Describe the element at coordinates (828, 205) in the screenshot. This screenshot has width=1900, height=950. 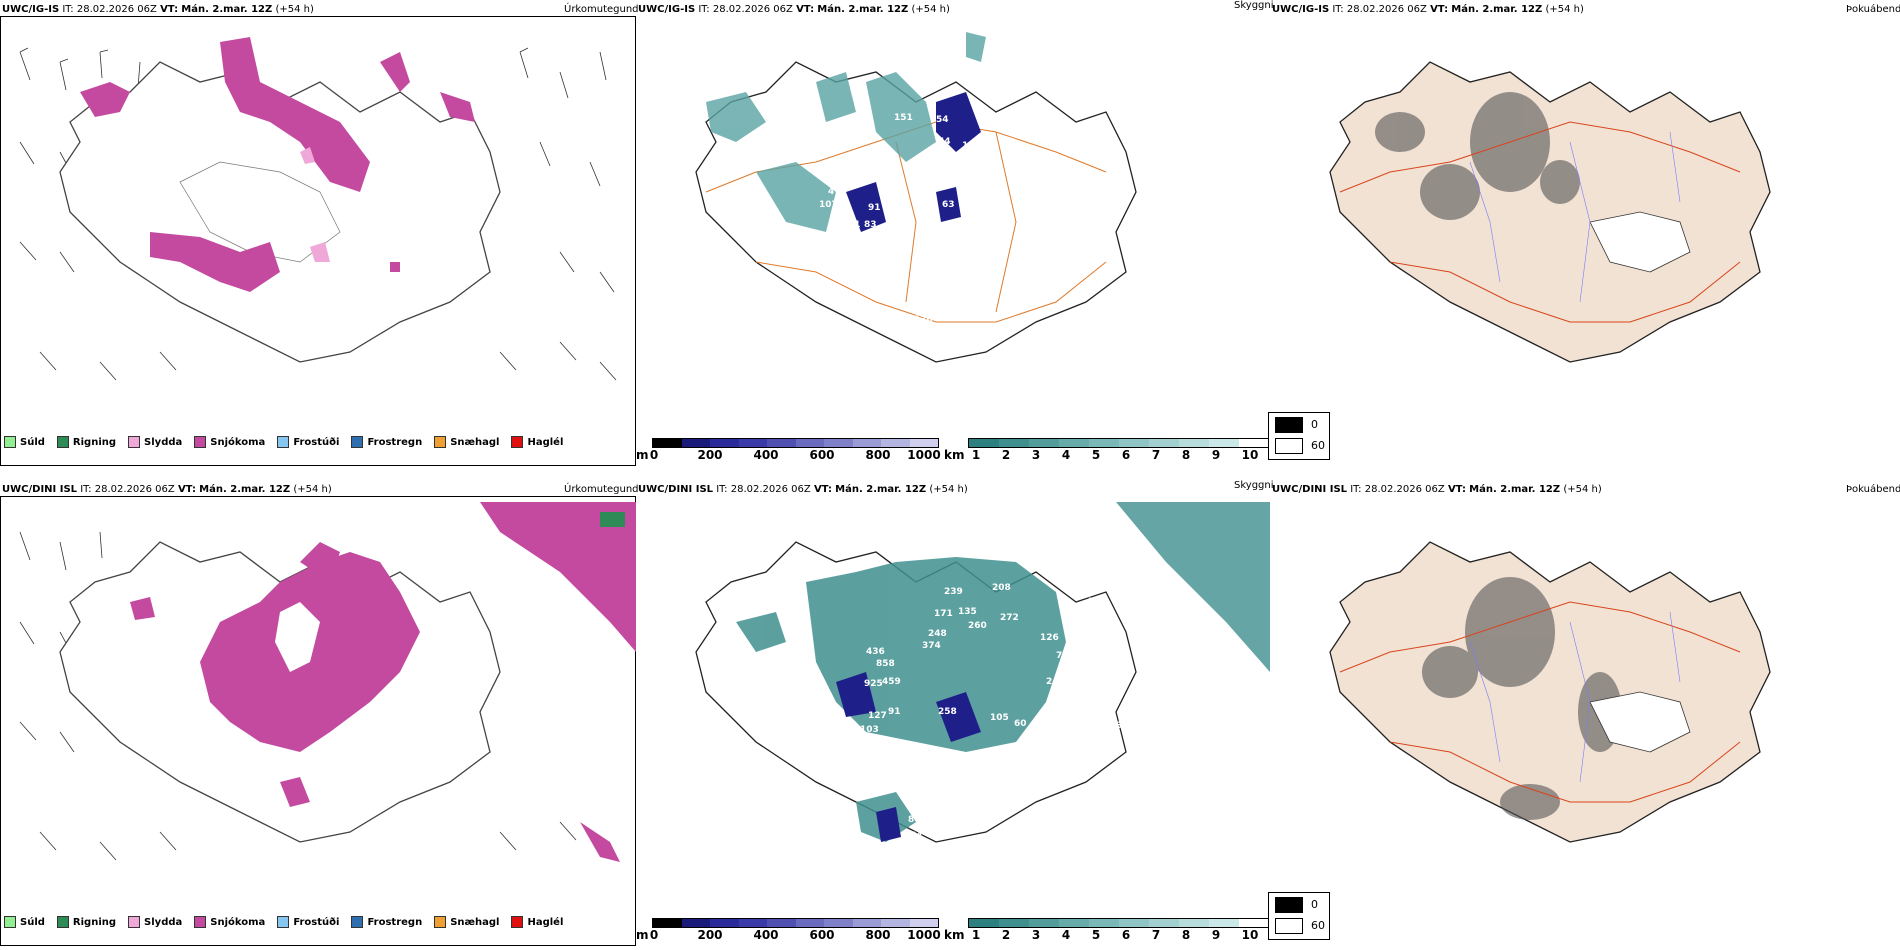
I see `cloud-value-label: 107` at that location.